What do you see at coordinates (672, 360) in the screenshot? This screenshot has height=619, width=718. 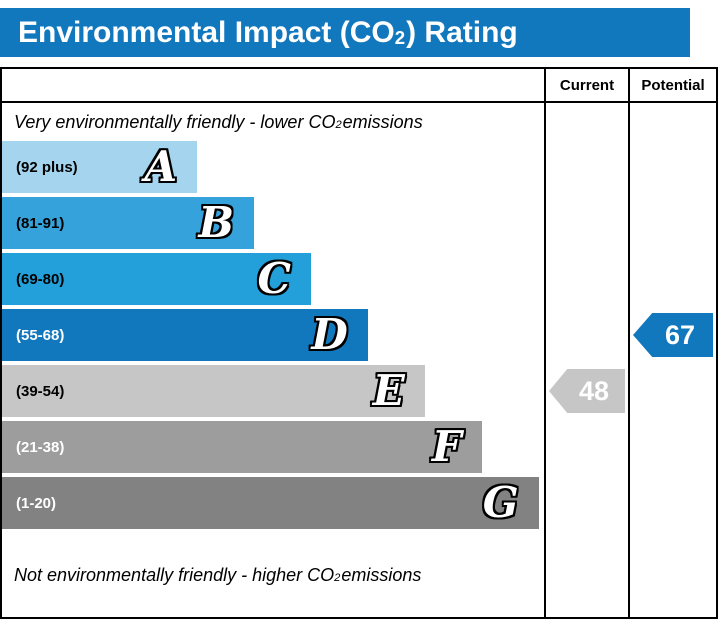 I see `potential-column: 67` at bounding box center [672, 360].